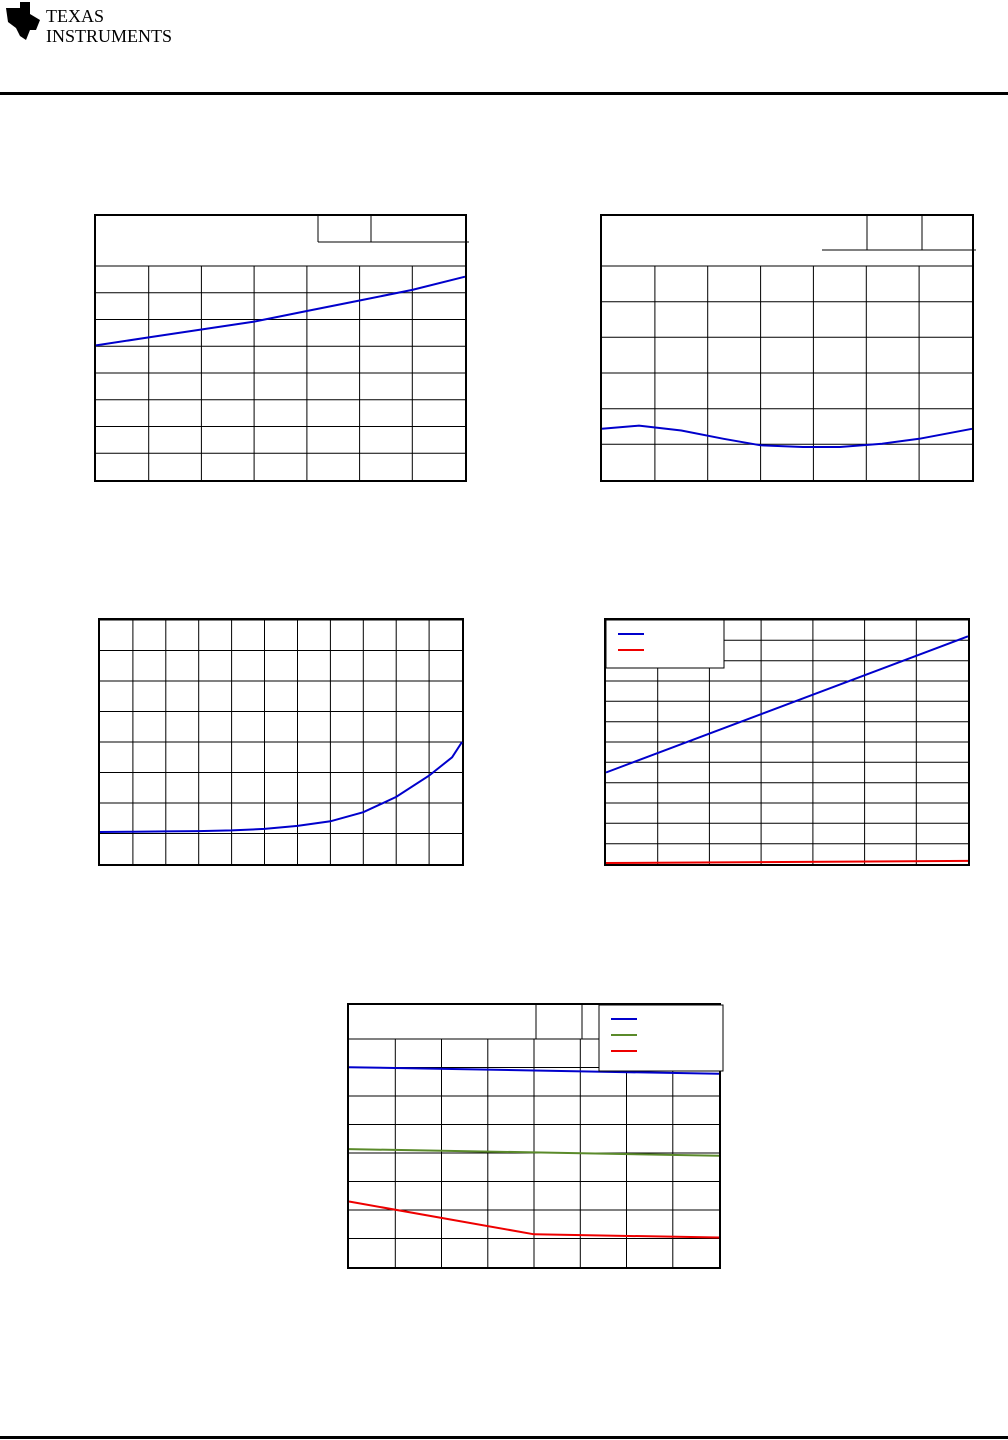 The image size is (1008, 1440). Describe the element at coordinates (109, 36) in the screenshot. I see `logo-wordmark-2: INSTRUMENTS` at that location.